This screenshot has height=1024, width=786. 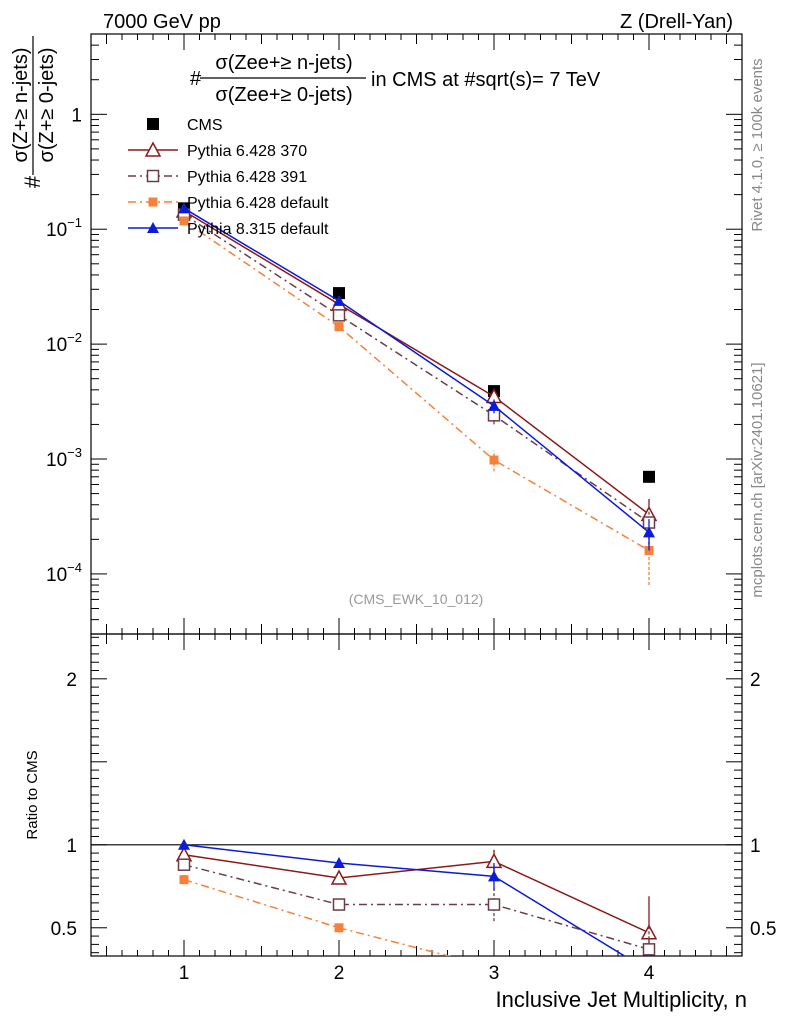 What do you see at coordinates (205, 125) in the screenshot?
I see `legend-label: CMS` at bounding box center [205, 125].